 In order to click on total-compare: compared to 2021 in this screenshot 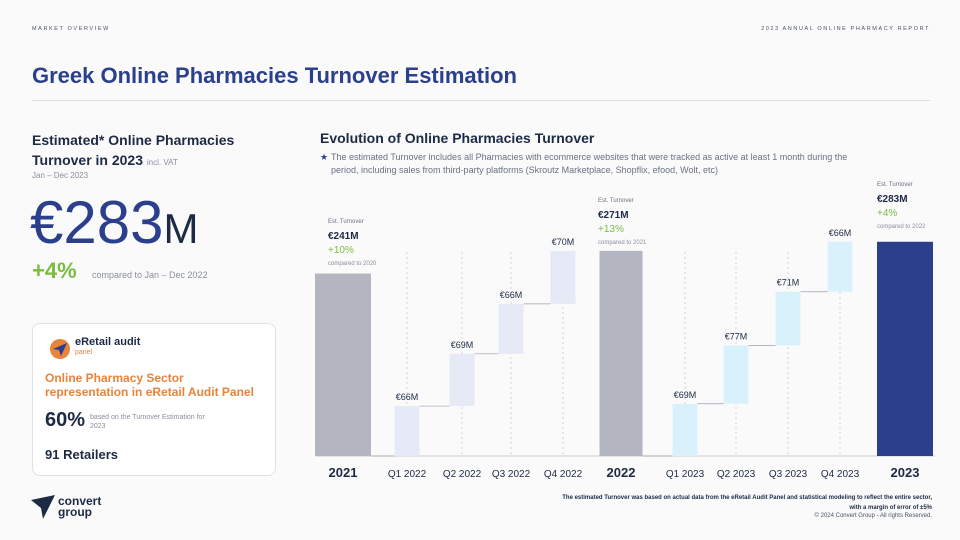, I will do `click(622, 243)`.